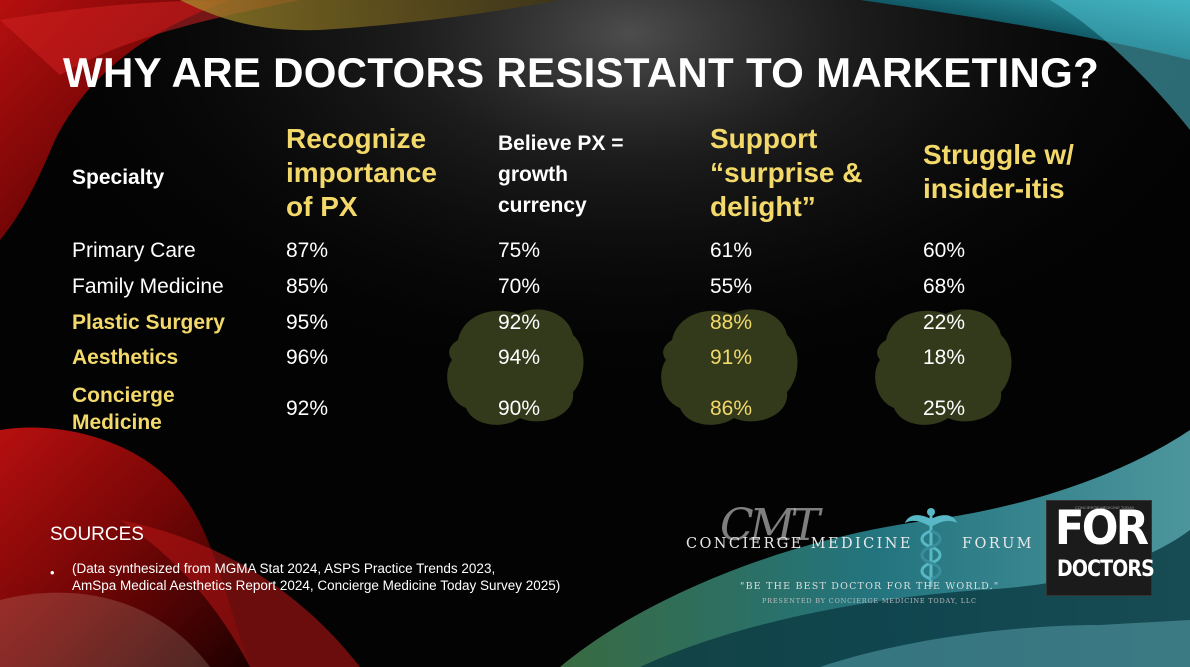 This screenshot has height=667, width=1190. Describe the element at coordinates (998, 544) in the screenshot. I see `forum-word: FORUM` at that location.